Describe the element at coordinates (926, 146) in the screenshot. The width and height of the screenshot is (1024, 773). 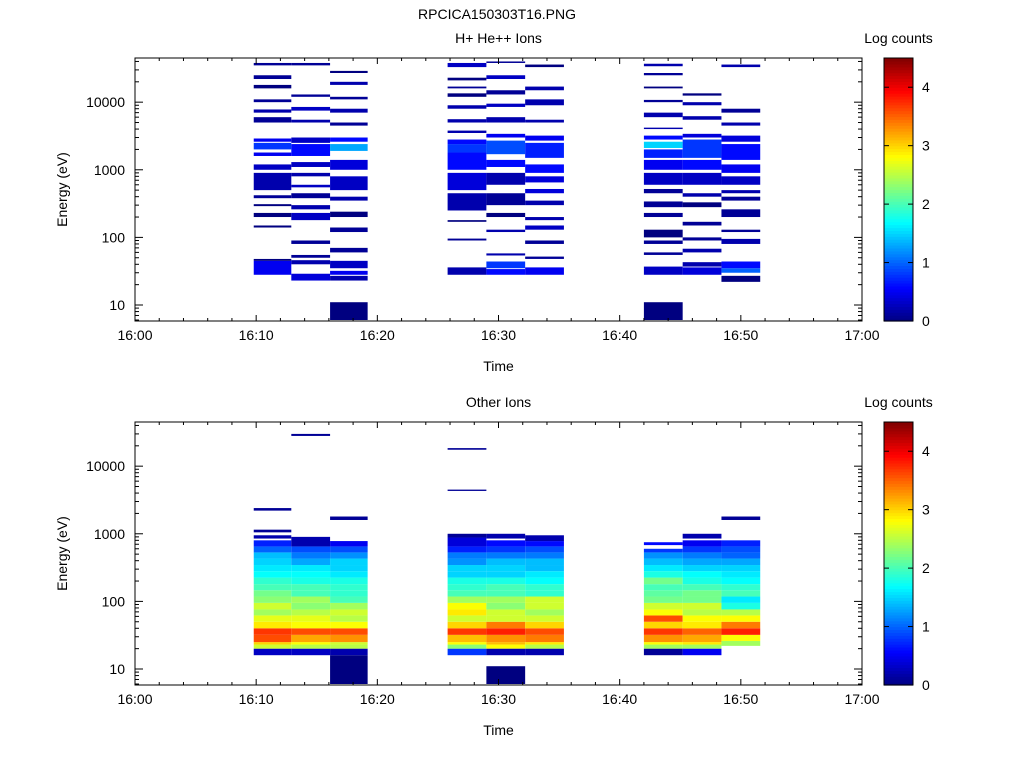
I see `colorbar-tick-label: 3` at that location.